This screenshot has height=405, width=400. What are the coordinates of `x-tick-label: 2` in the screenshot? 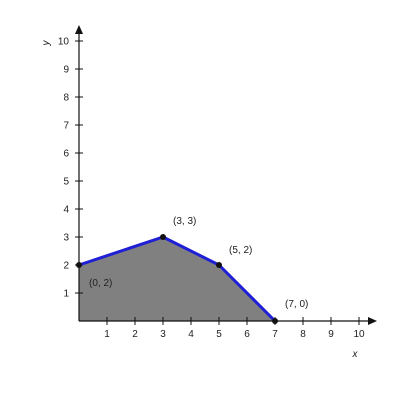 It's located at (135, 334).